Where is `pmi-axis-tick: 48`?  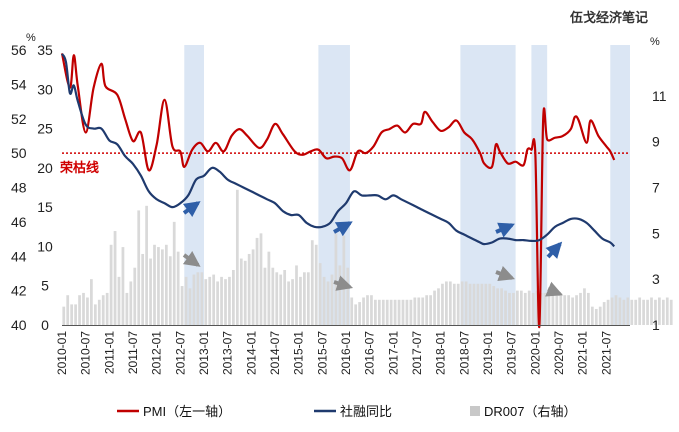
pmi-axis-tick: 48 is located at coordinates (19, 188).